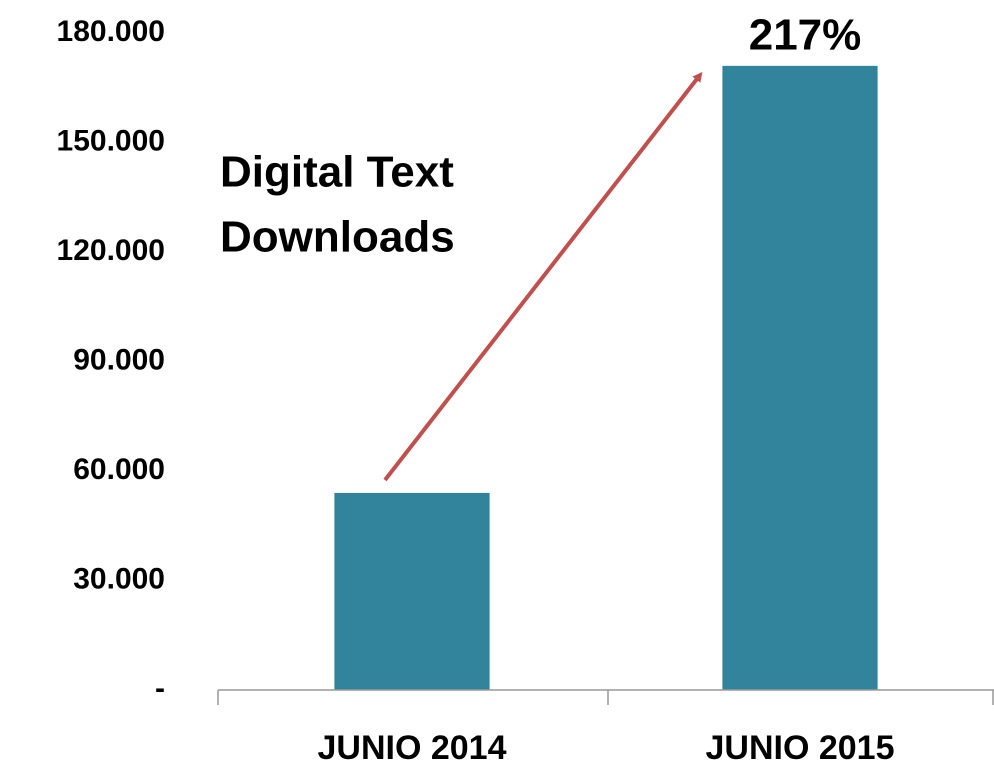 The width and height of the screenshot is (994, 771). What do you see at coordinates (119, 578) in the screenshot?
I see `y-tick-label: 30.000` at bounding box center [119, 578].